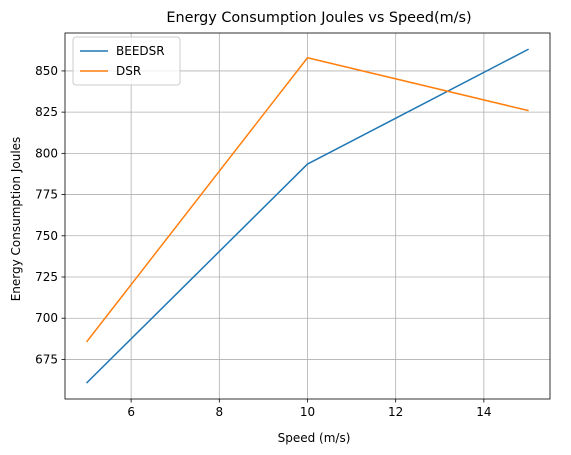 The width and height of the screenshot is (571, 455). I want to click on y-tick-label: 825, so click(46, 112).